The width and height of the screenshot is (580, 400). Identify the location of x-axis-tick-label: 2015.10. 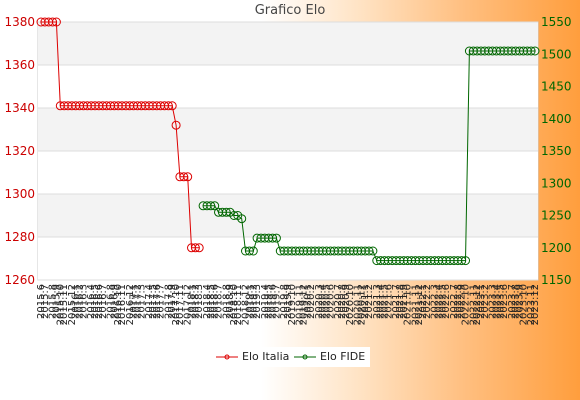
(60, 304).